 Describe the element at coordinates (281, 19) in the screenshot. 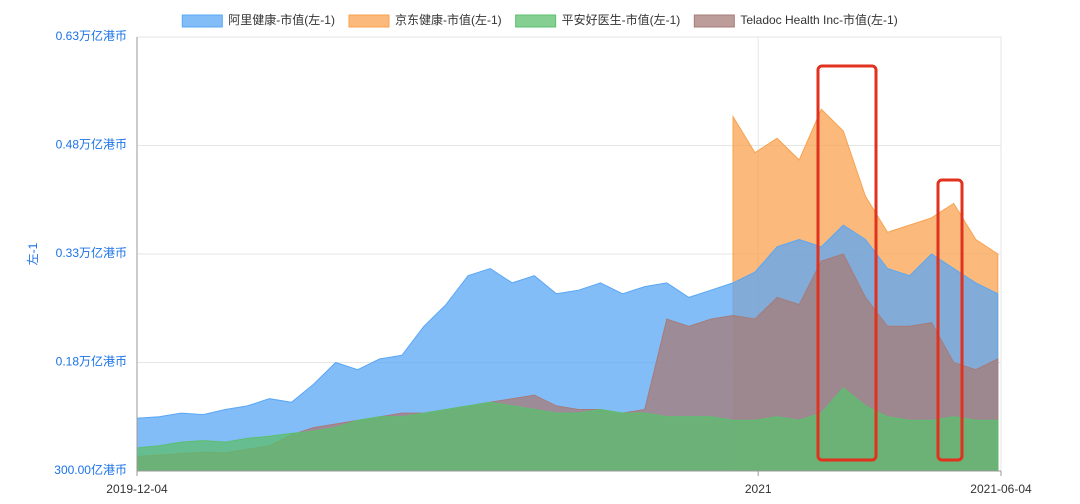

I see `legend-label: 阿里健康-市值(左-1)` at that location.